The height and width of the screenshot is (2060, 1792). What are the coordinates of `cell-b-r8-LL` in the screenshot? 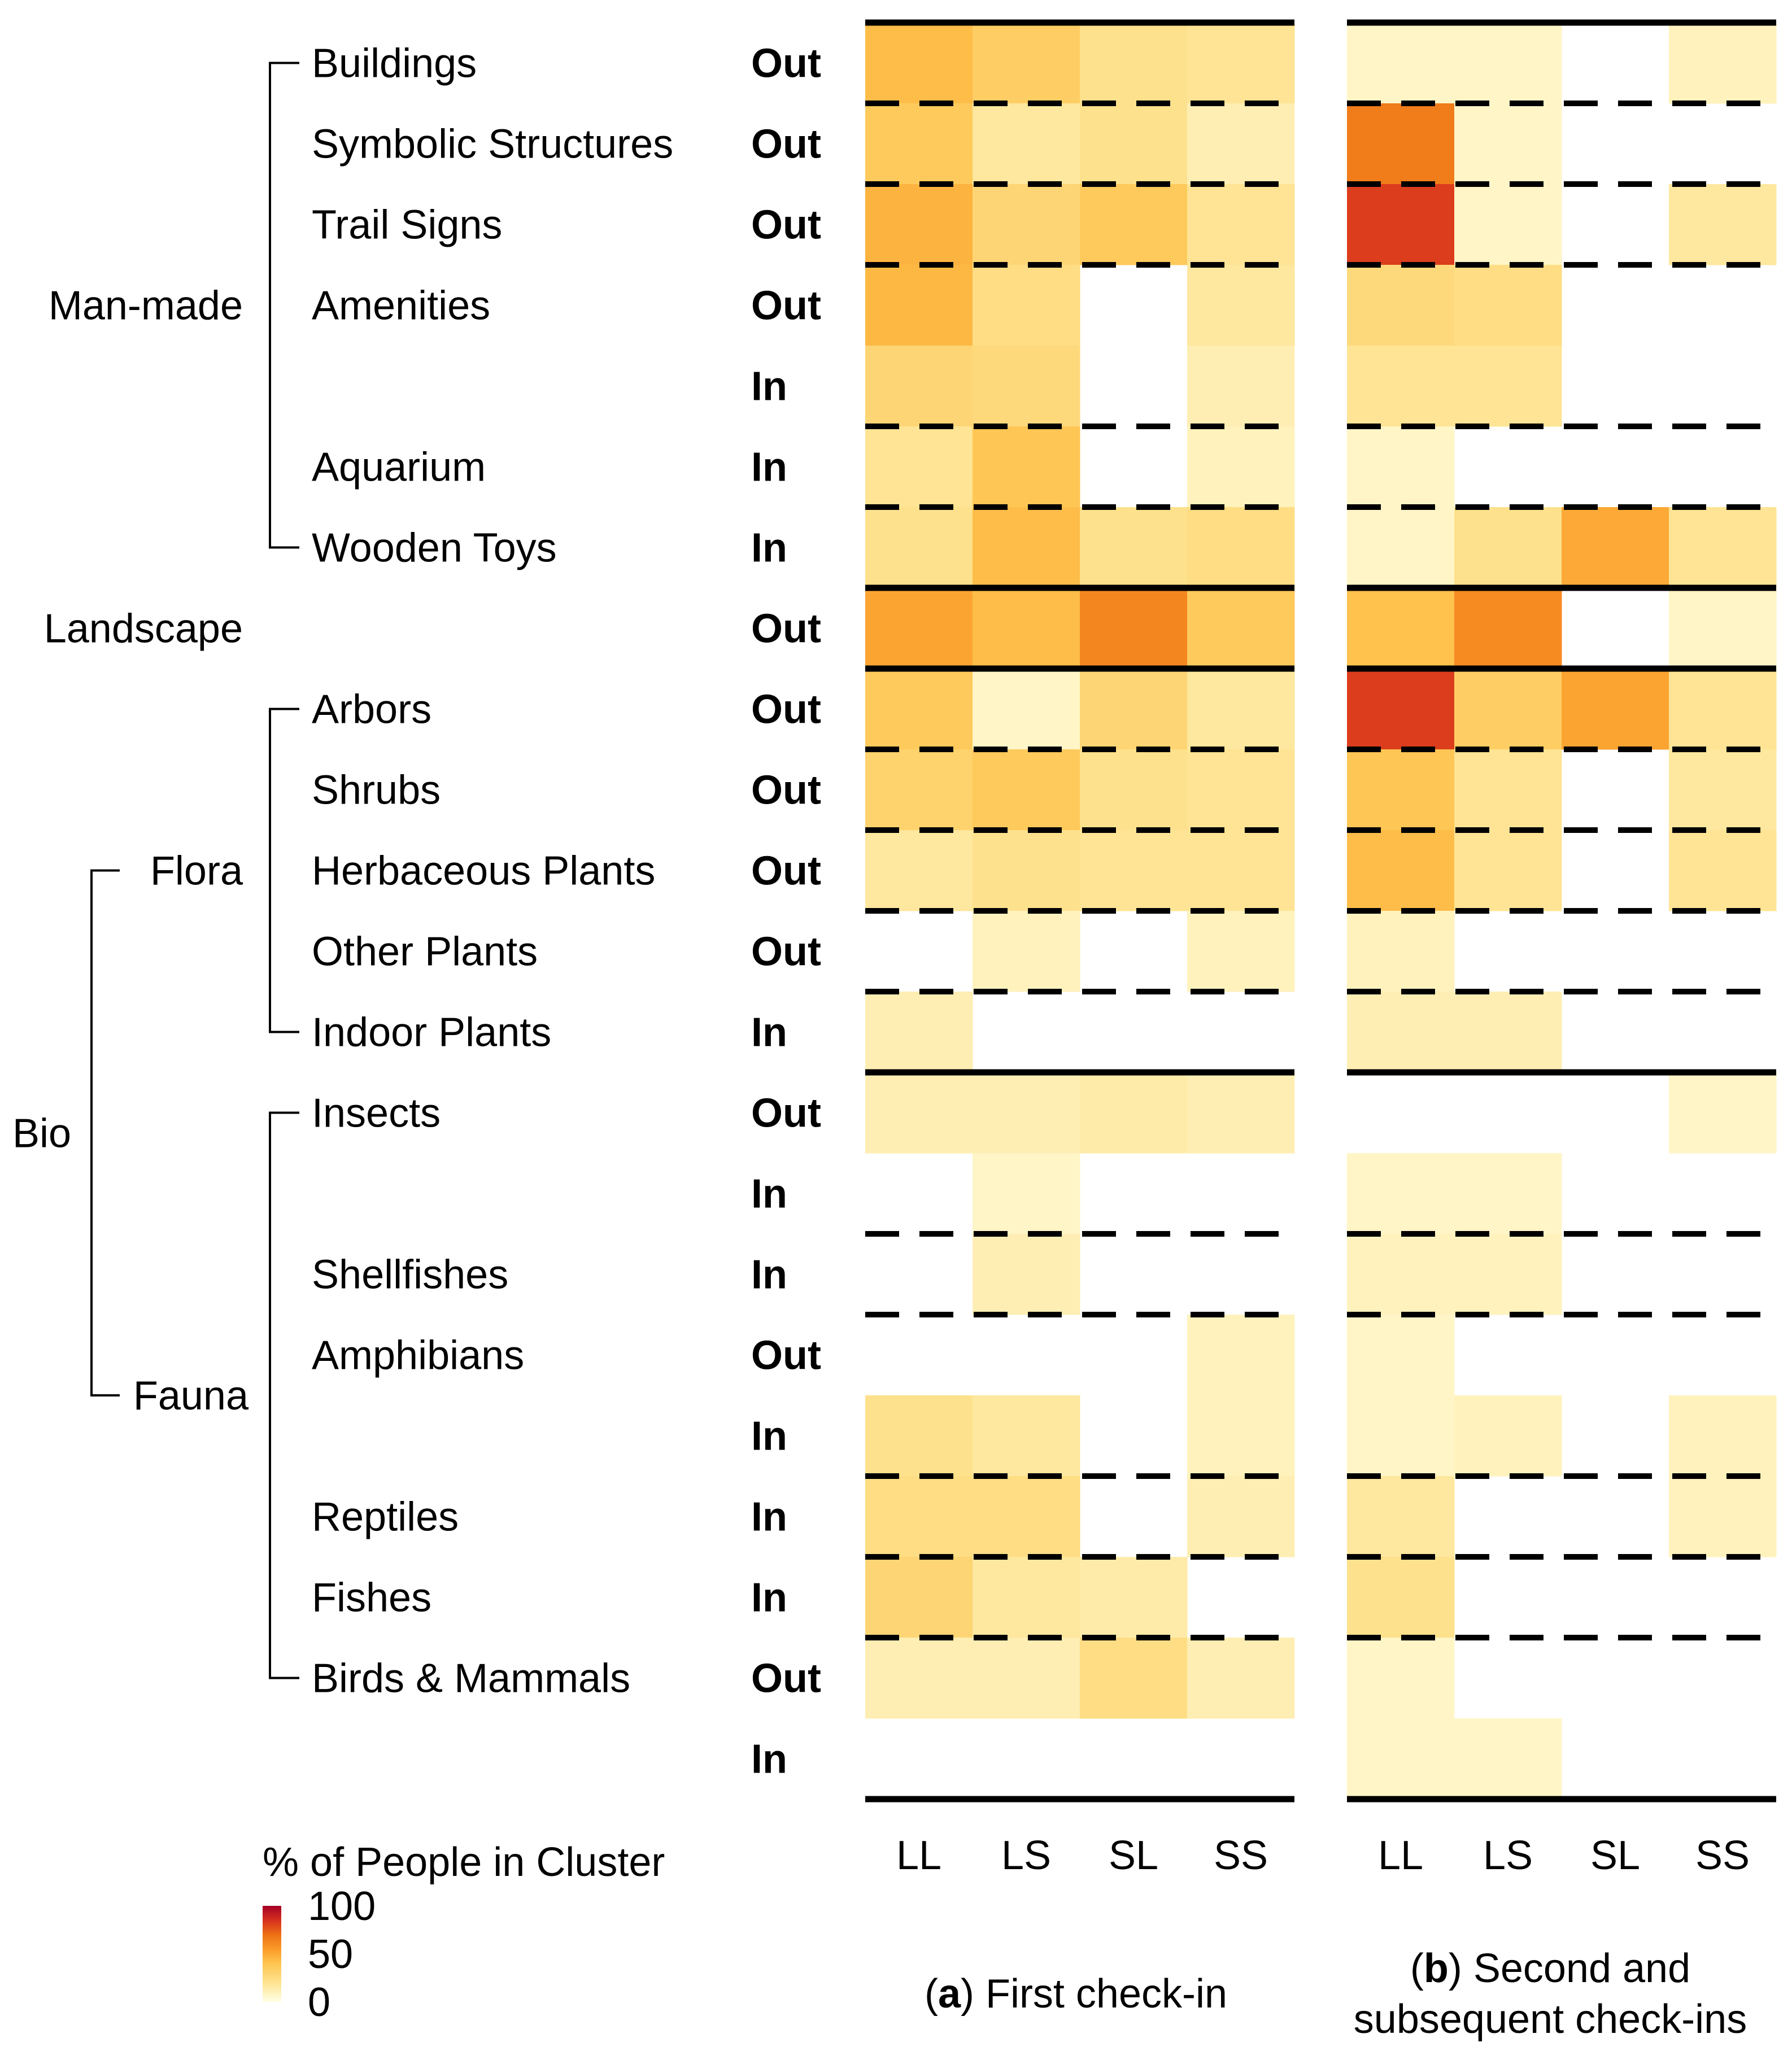 It's located at (1401, 709).